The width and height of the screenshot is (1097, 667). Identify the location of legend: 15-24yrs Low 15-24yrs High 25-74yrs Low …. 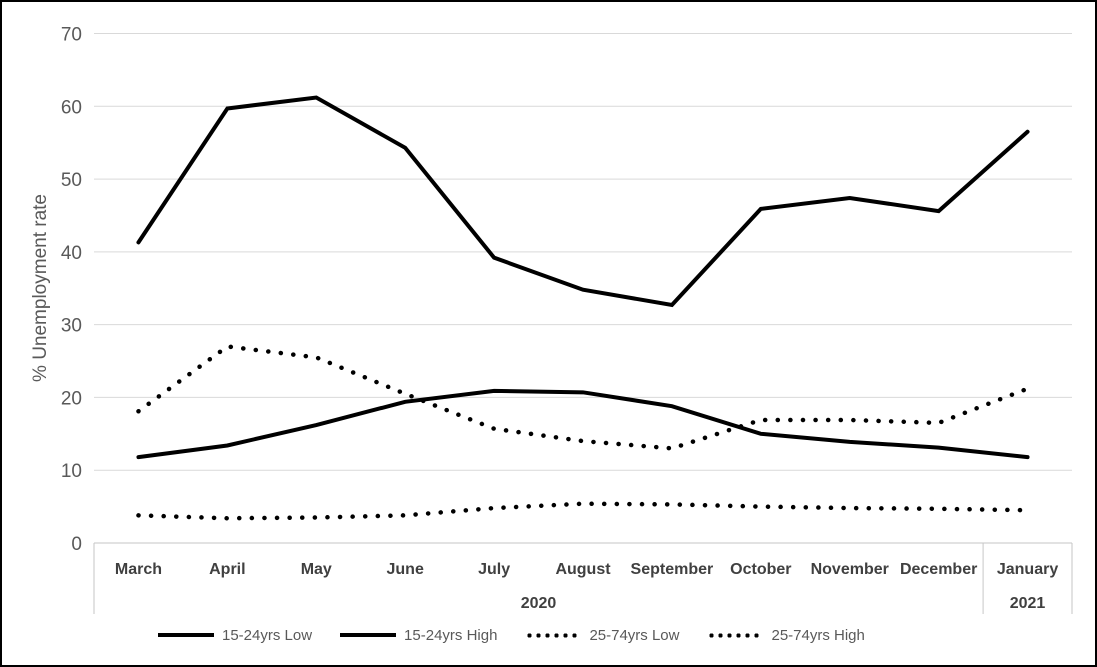
(511, 635).